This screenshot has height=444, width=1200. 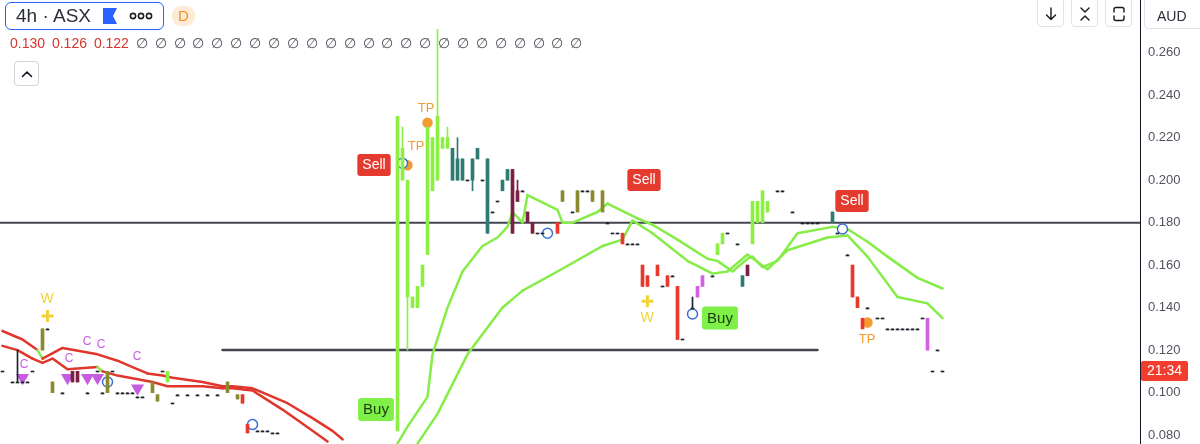 I want to click on y-tick-label: 0.220, so click(x=1164, y=137).